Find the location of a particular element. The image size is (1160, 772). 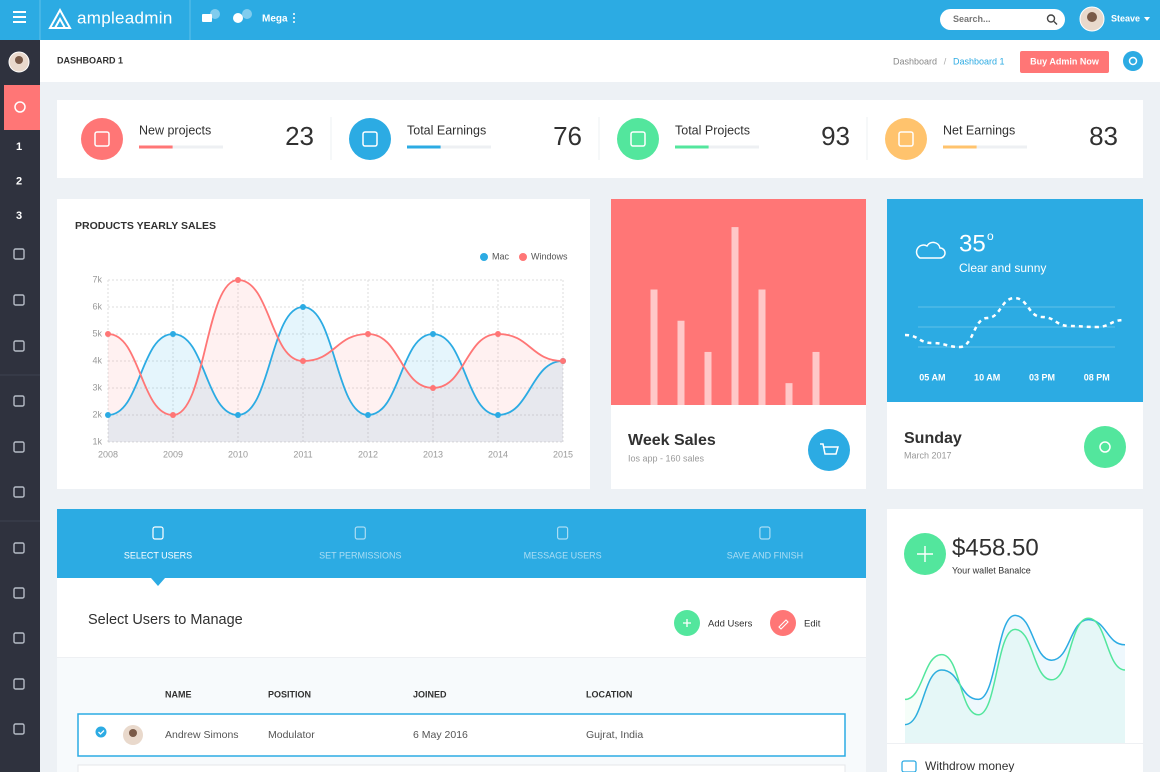

row-check is located at coordinates (101, 732).